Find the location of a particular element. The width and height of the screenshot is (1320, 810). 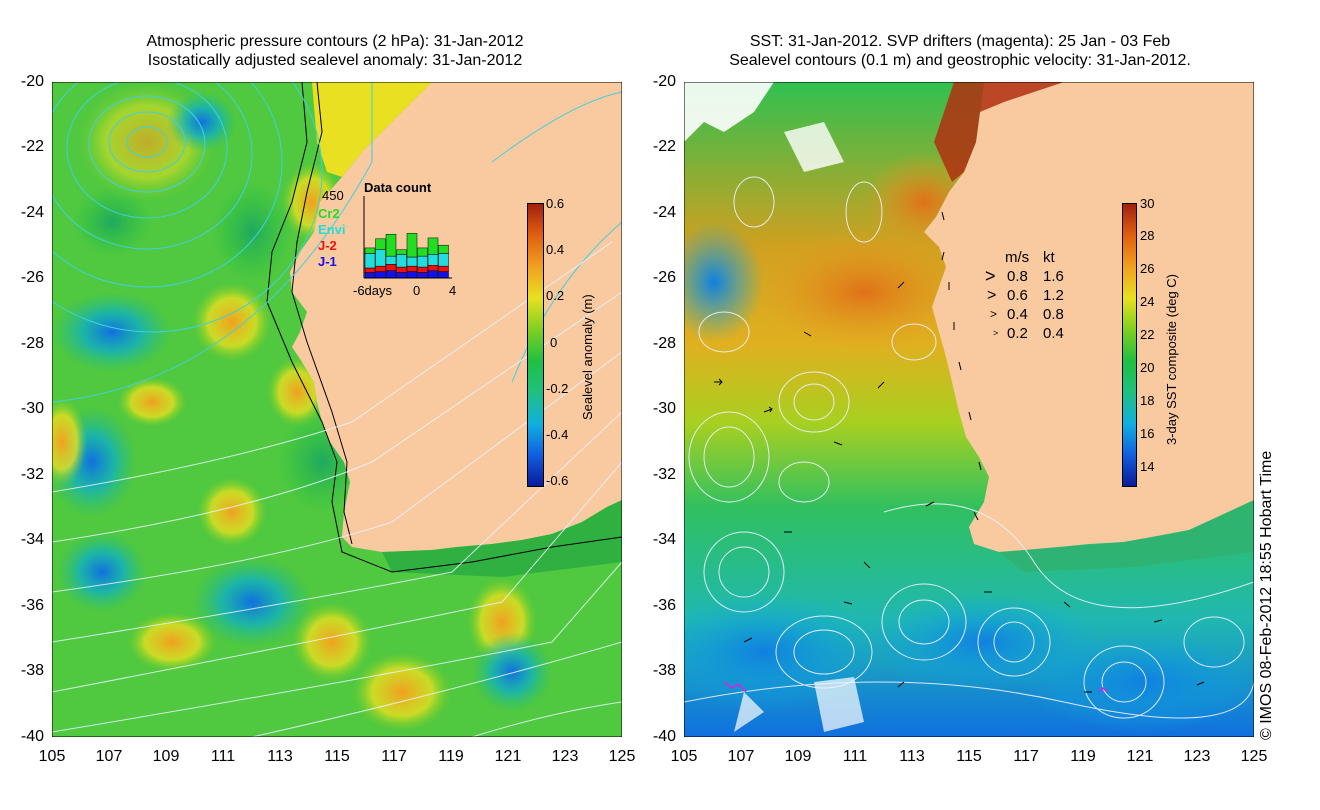

legend-j2: J-2 is located at coordinates (327, 245).